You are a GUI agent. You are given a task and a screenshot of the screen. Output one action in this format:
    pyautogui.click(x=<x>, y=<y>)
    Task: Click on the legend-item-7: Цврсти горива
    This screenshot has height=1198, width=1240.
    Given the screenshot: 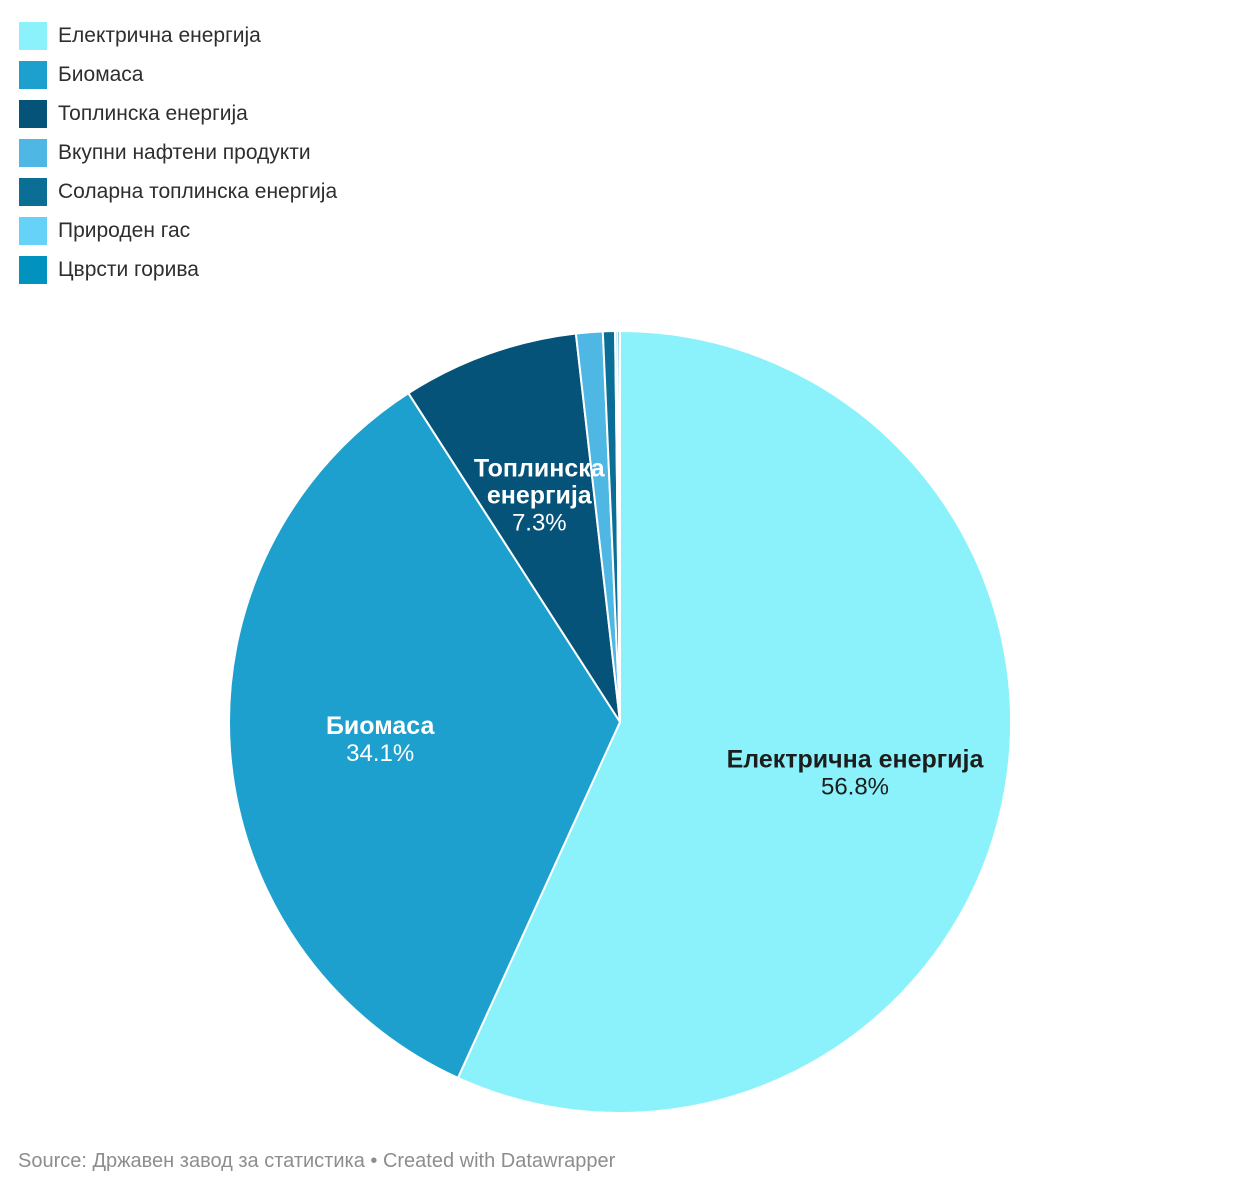 What is the action you would take?
    pyautogui.click(x=178, y=270)
    